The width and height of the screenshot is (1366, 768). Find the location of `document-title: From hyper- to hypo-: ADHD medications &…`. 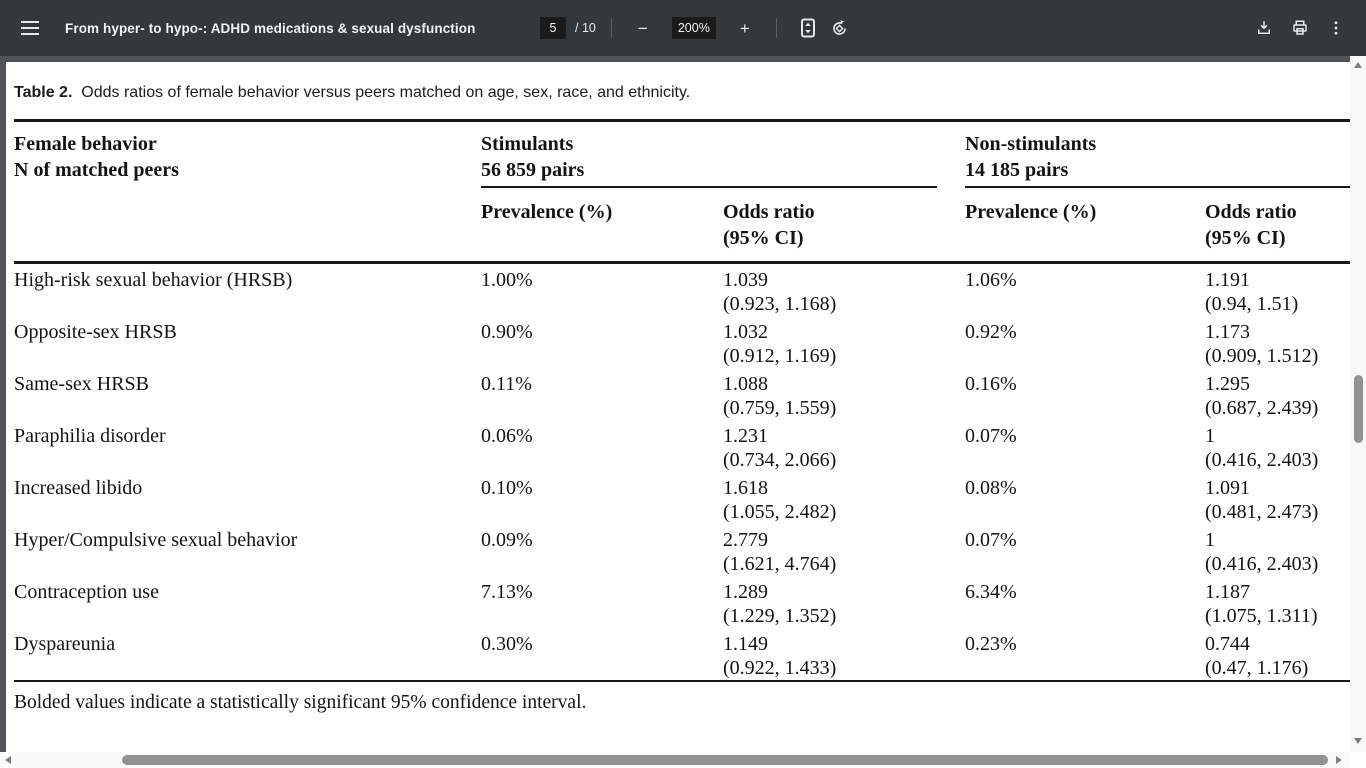

document-title: From hyper- to hypo-: ADHD medications &… is located at coordinates (270, 28).